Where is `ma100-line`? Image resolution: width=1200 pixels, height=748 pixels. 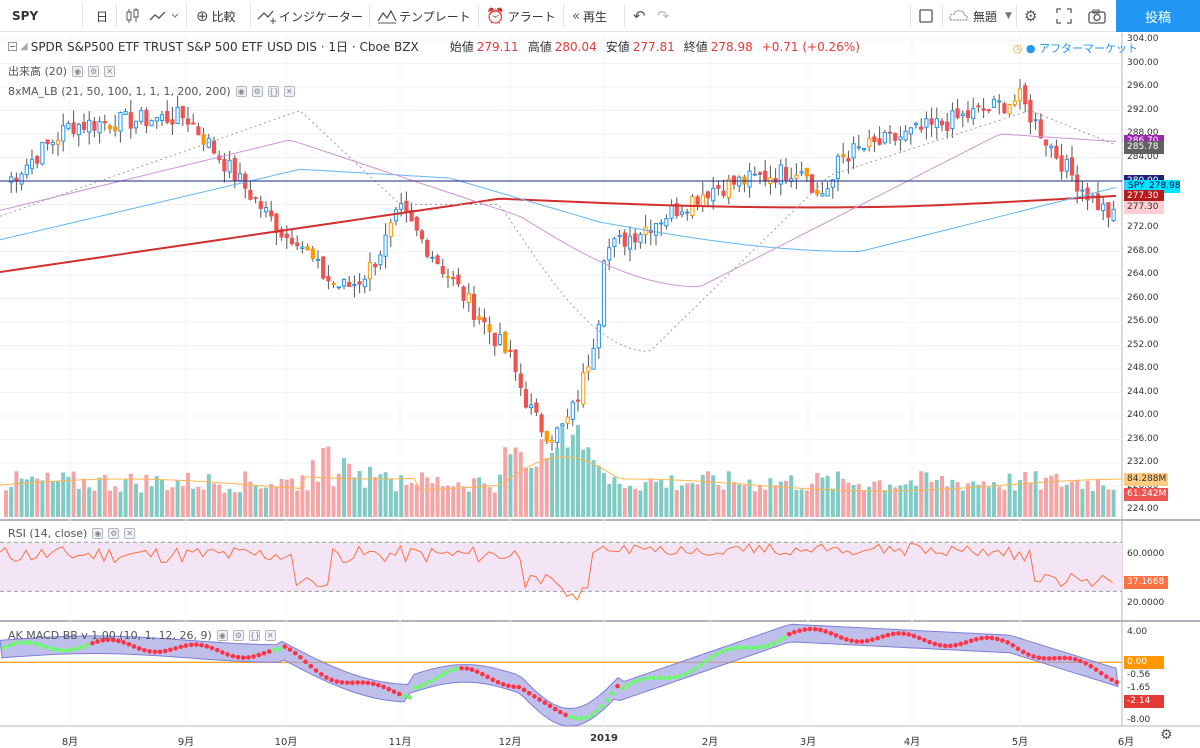
ma100-line is located at coordinates (558, 210).